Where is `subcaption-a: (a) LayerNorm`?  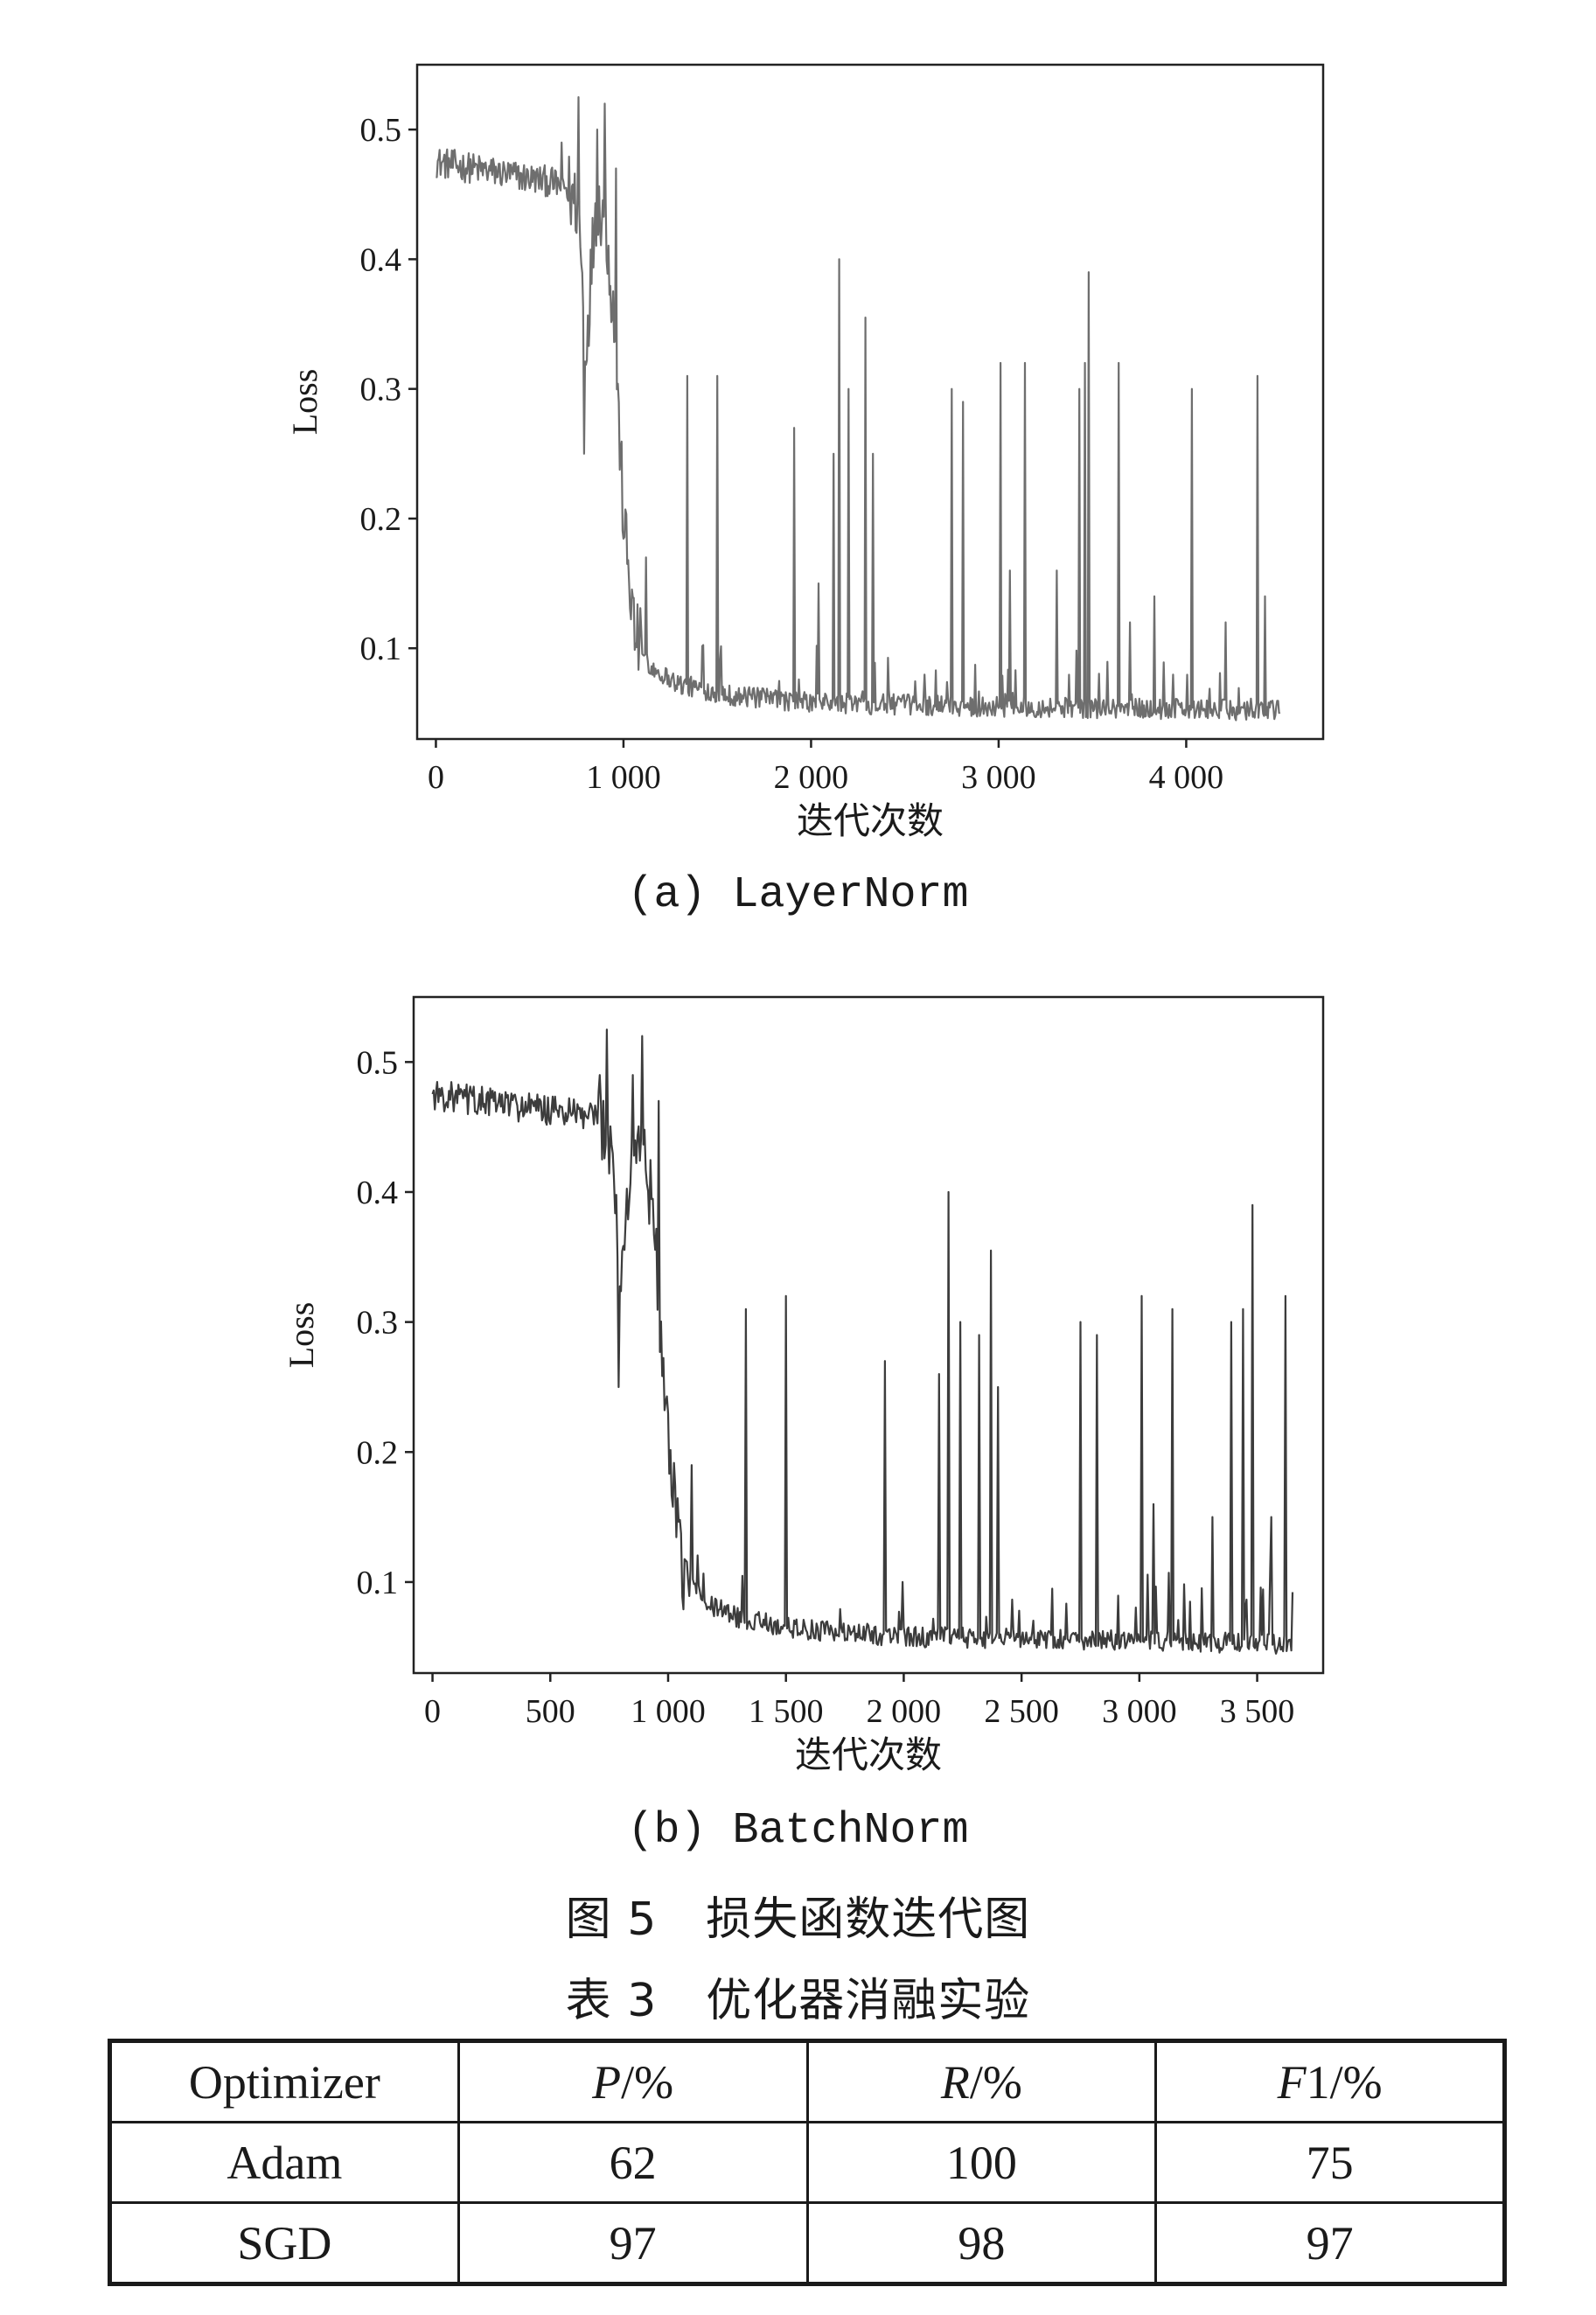 subcaption-a: (a) LayerNorm is located at coordinates (798, 895).